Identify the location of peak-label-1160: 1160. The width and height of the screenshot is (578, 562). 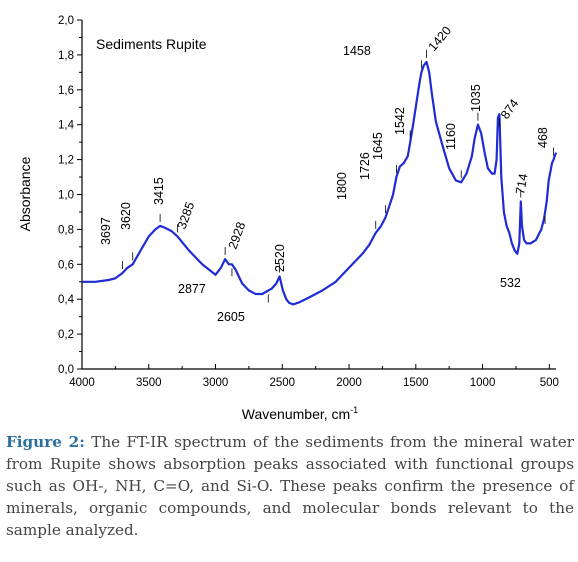
(451, 136).